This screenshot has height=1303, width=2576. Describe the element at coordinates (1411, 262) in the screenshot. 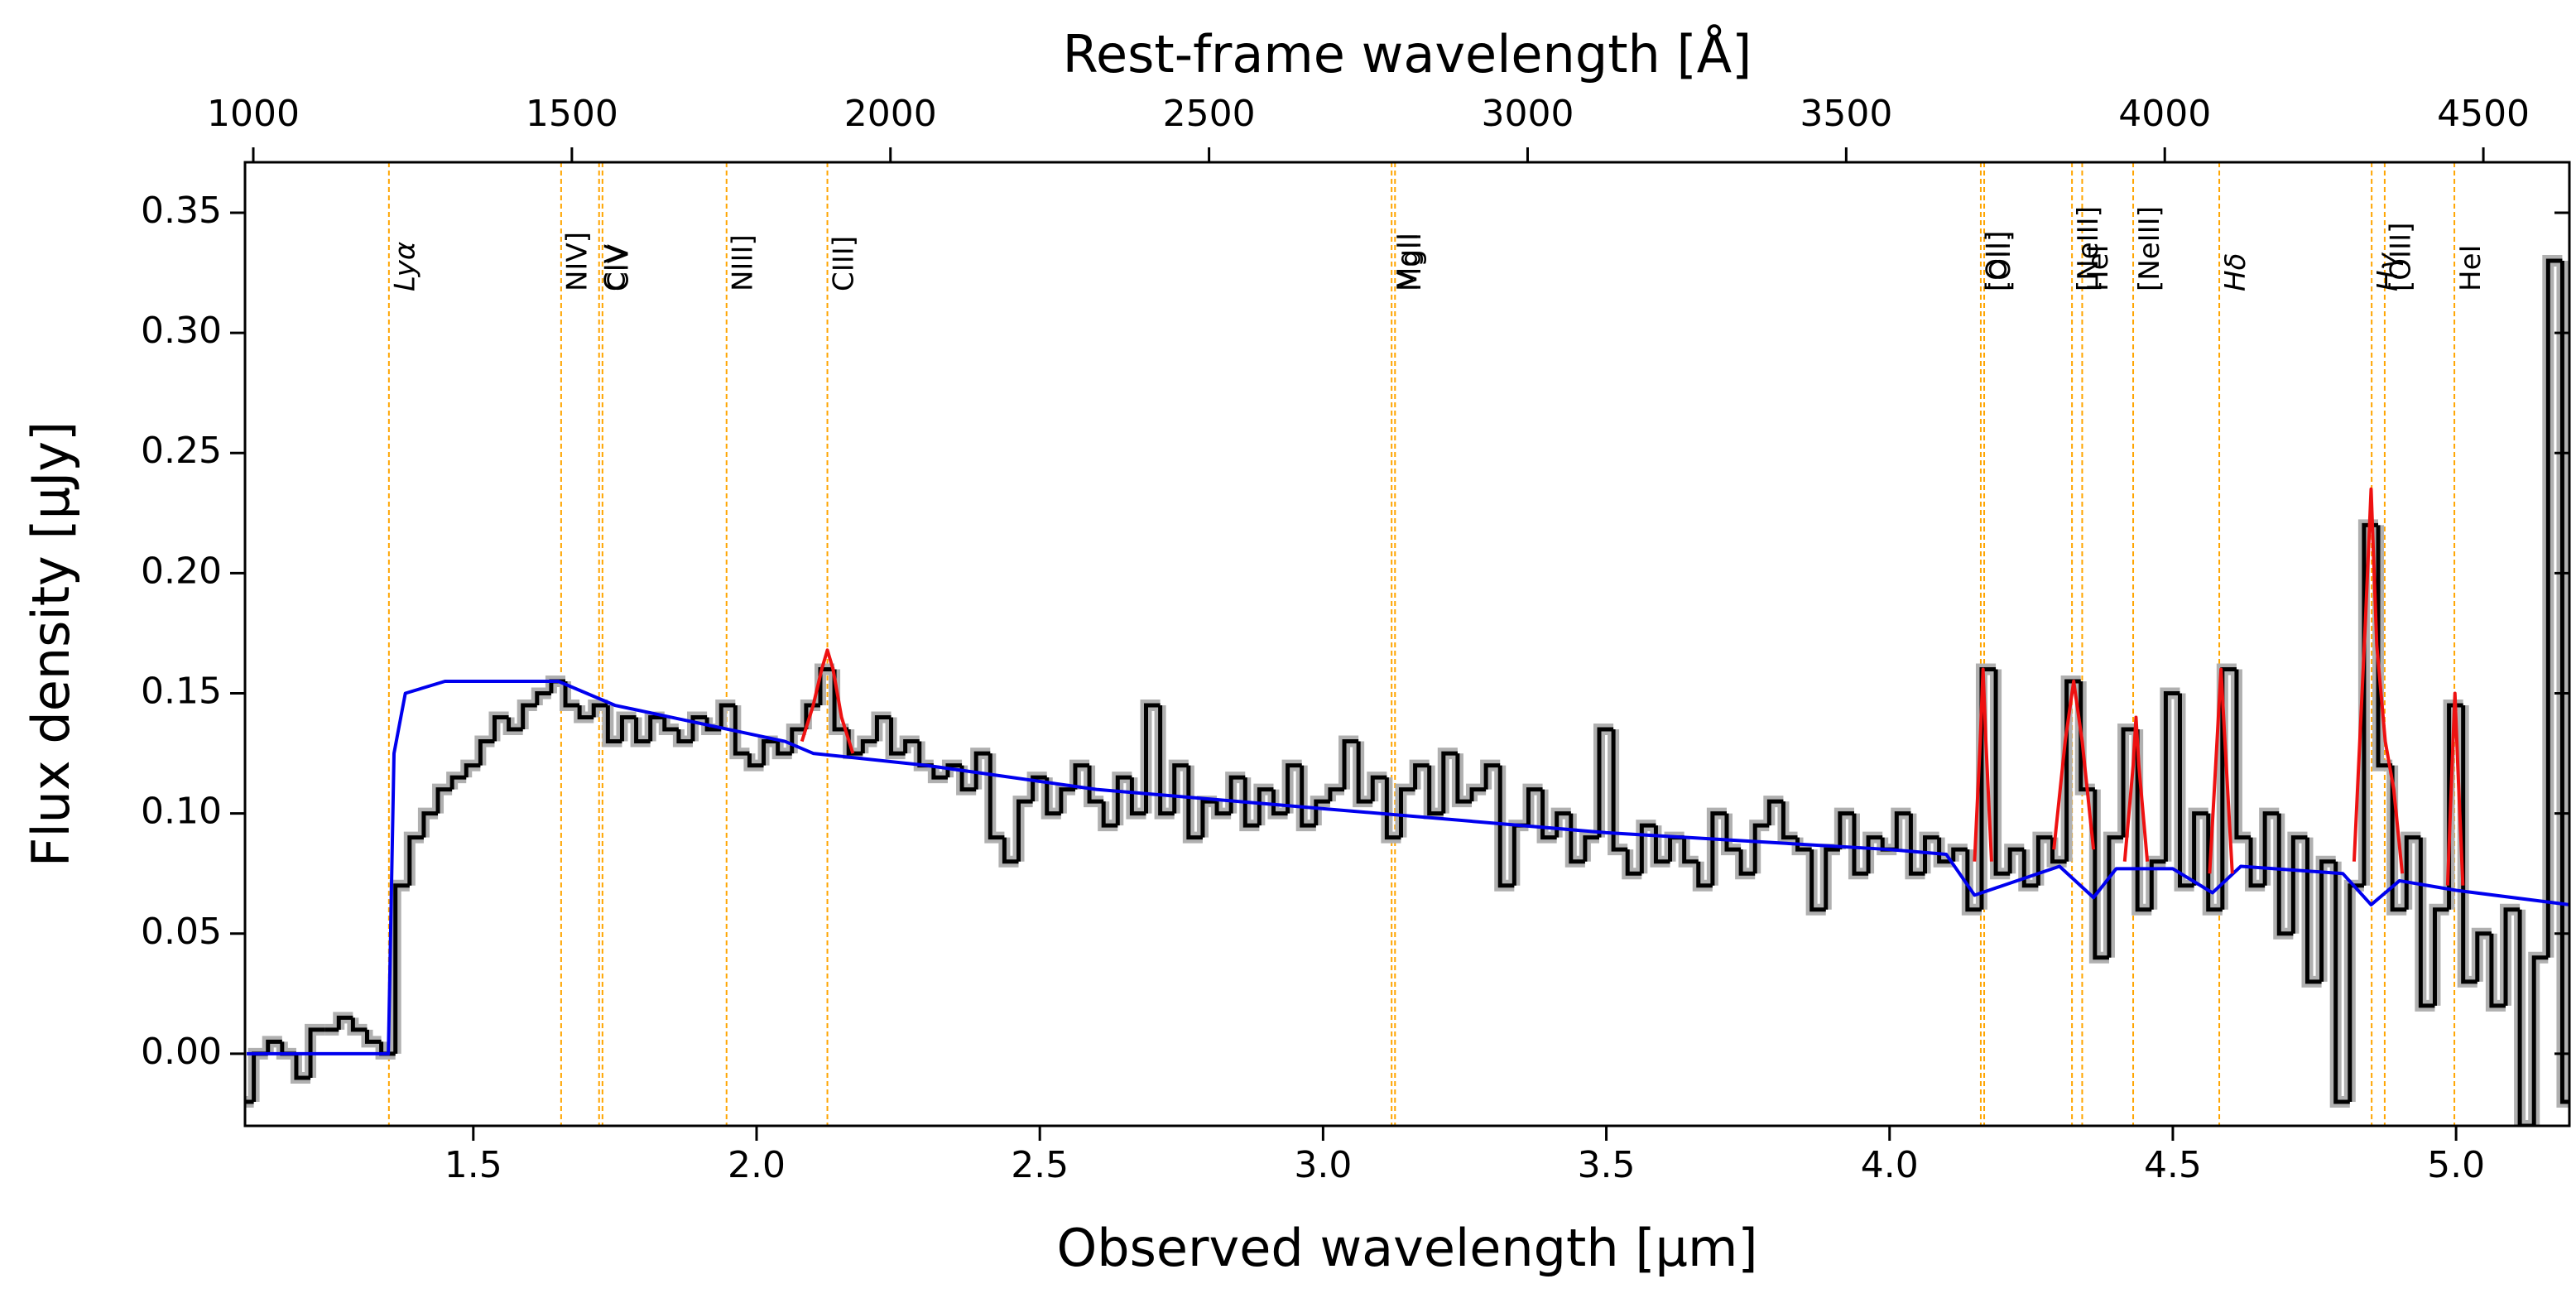

I see `emission-line-label: MgII` at that location.